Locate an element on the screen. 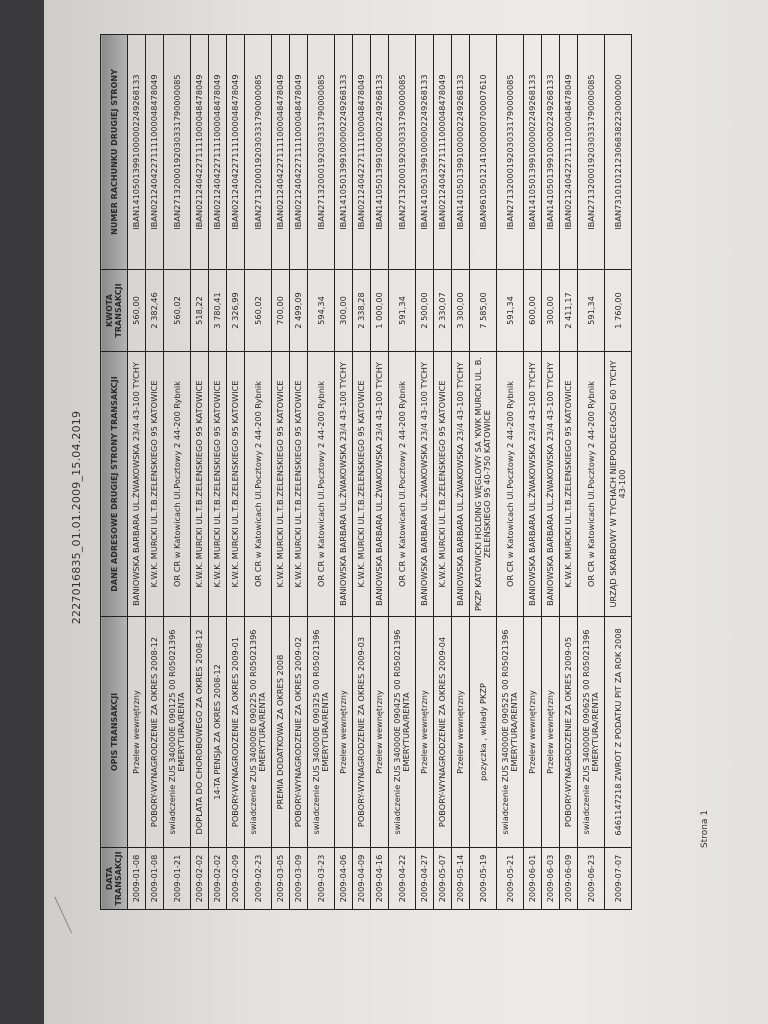  cell-description: pozyczka , wkłady PKZP is located at coordinates (483, 732).